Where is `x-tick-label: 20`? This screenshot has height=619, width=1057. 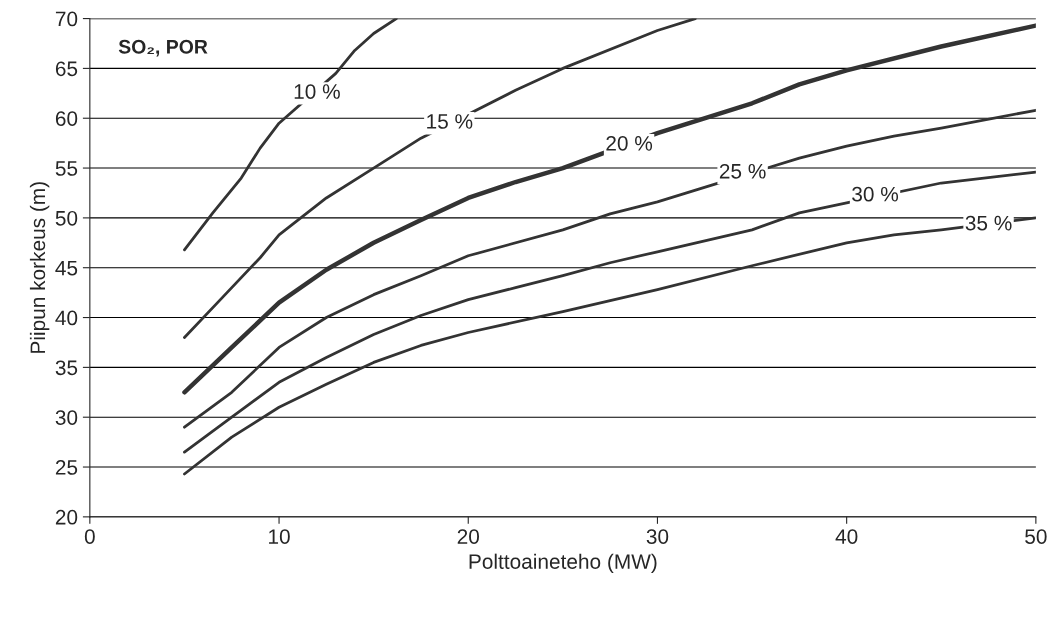 x-tick-label: 20 is located at coordinates (468, 536).